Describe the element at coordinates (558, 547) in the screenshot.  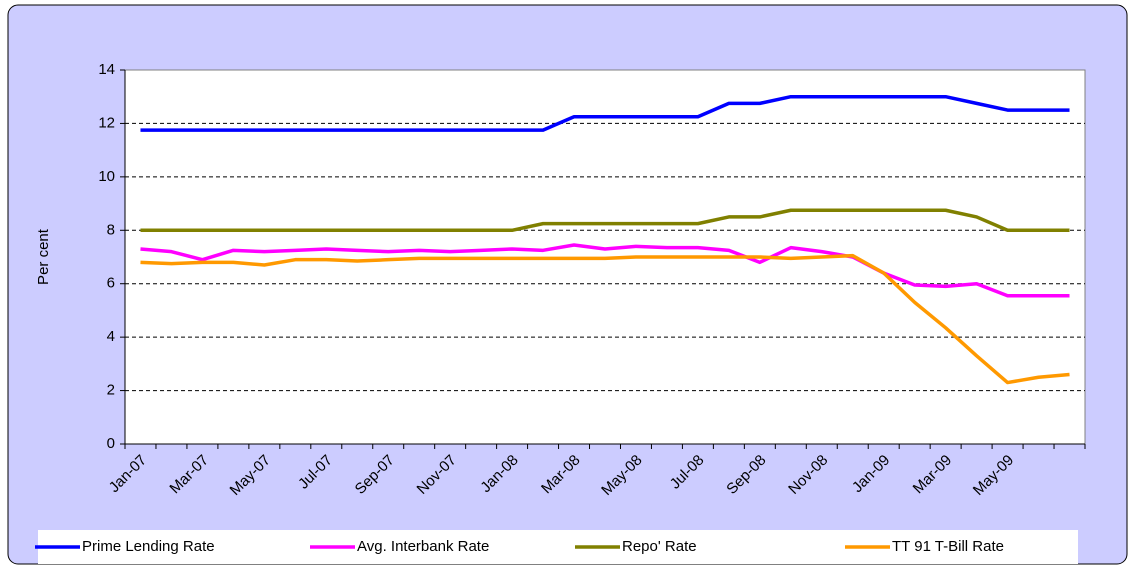
I see `legend` at that location.